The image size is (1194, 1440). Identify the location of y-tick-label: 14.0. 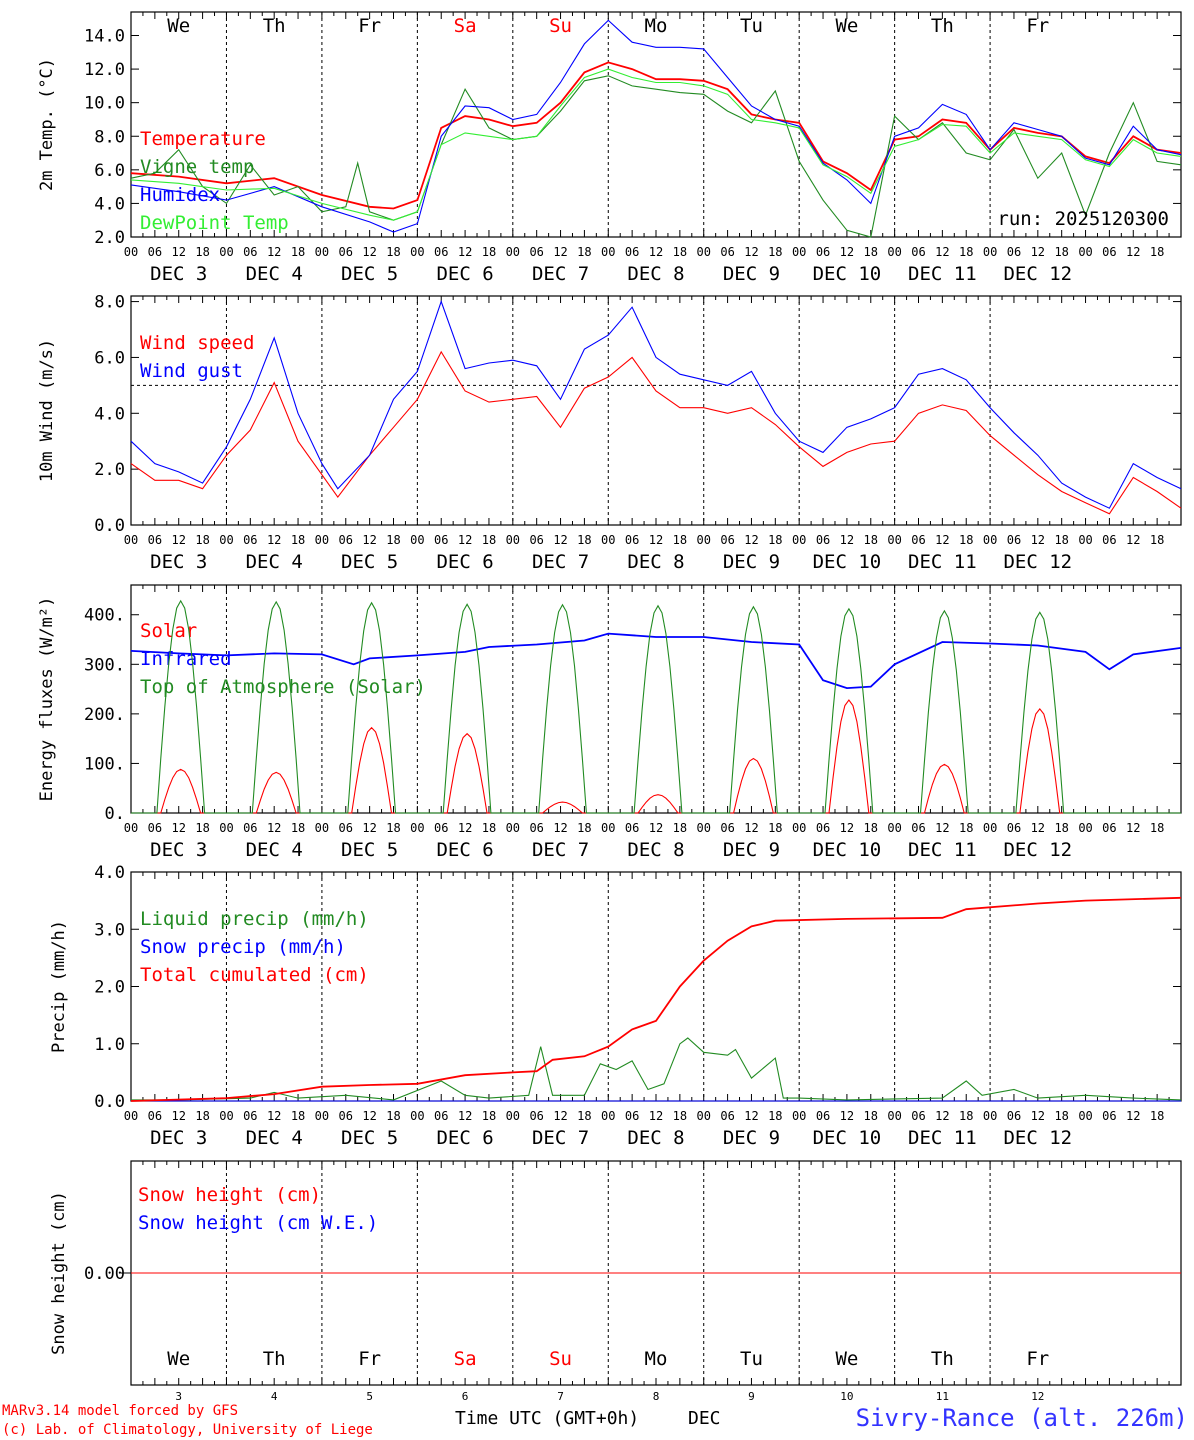
(104, 37).